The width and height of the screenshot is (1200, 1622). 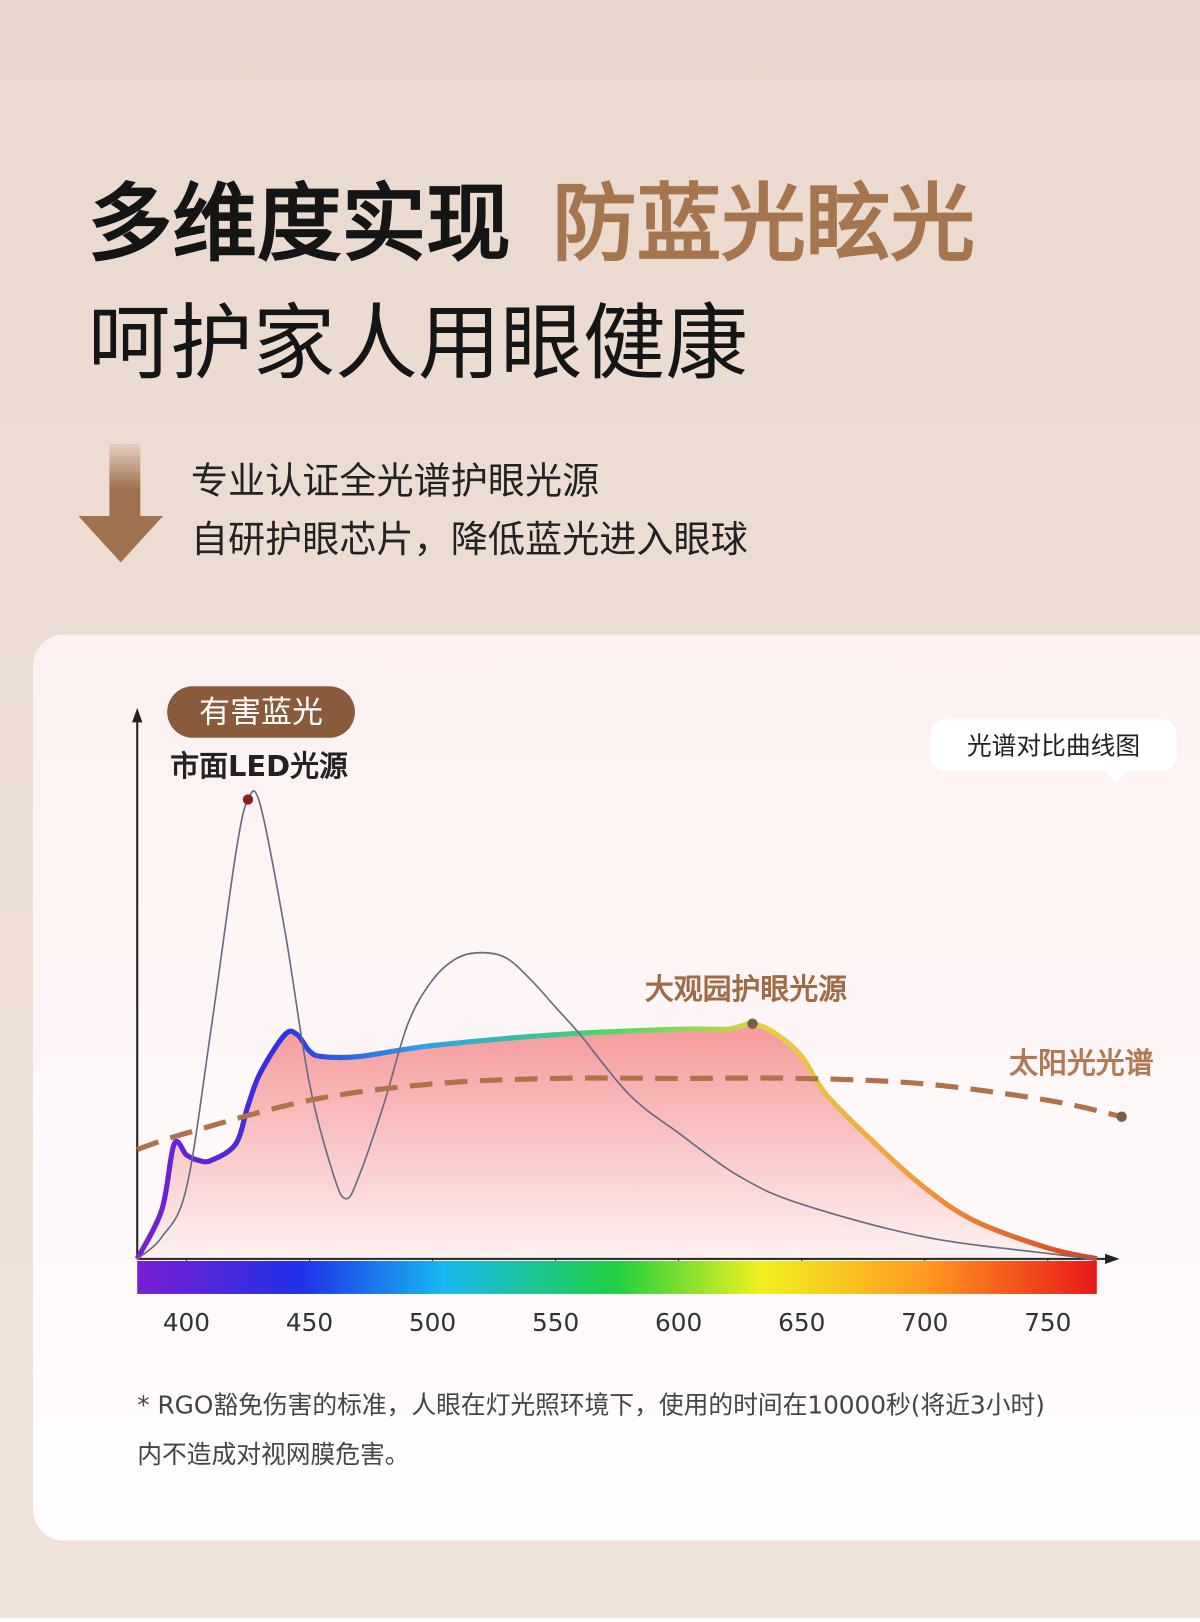 I want to click on series-label: 太阳光光谱, so click(x=1081, y=1063).